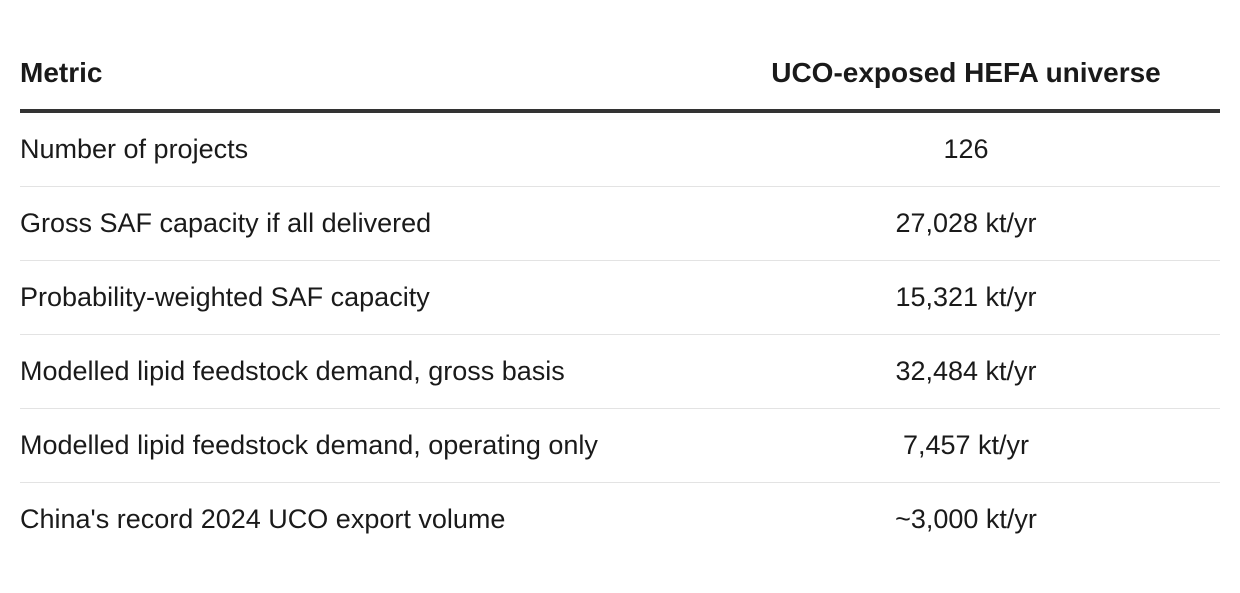 The height and width of the screenshot is (593, 1240). I want to click on metric-cell: Gross SAF capacity if all delivered, so click(366, 223).